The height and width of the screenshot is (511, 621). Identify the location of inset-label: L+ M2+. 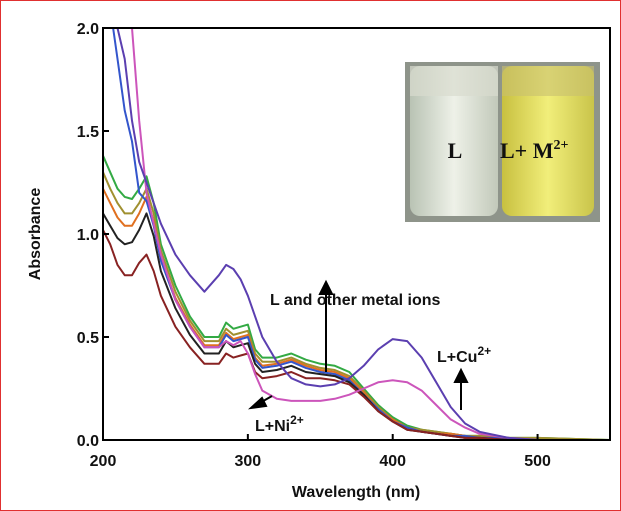
(534, 150).